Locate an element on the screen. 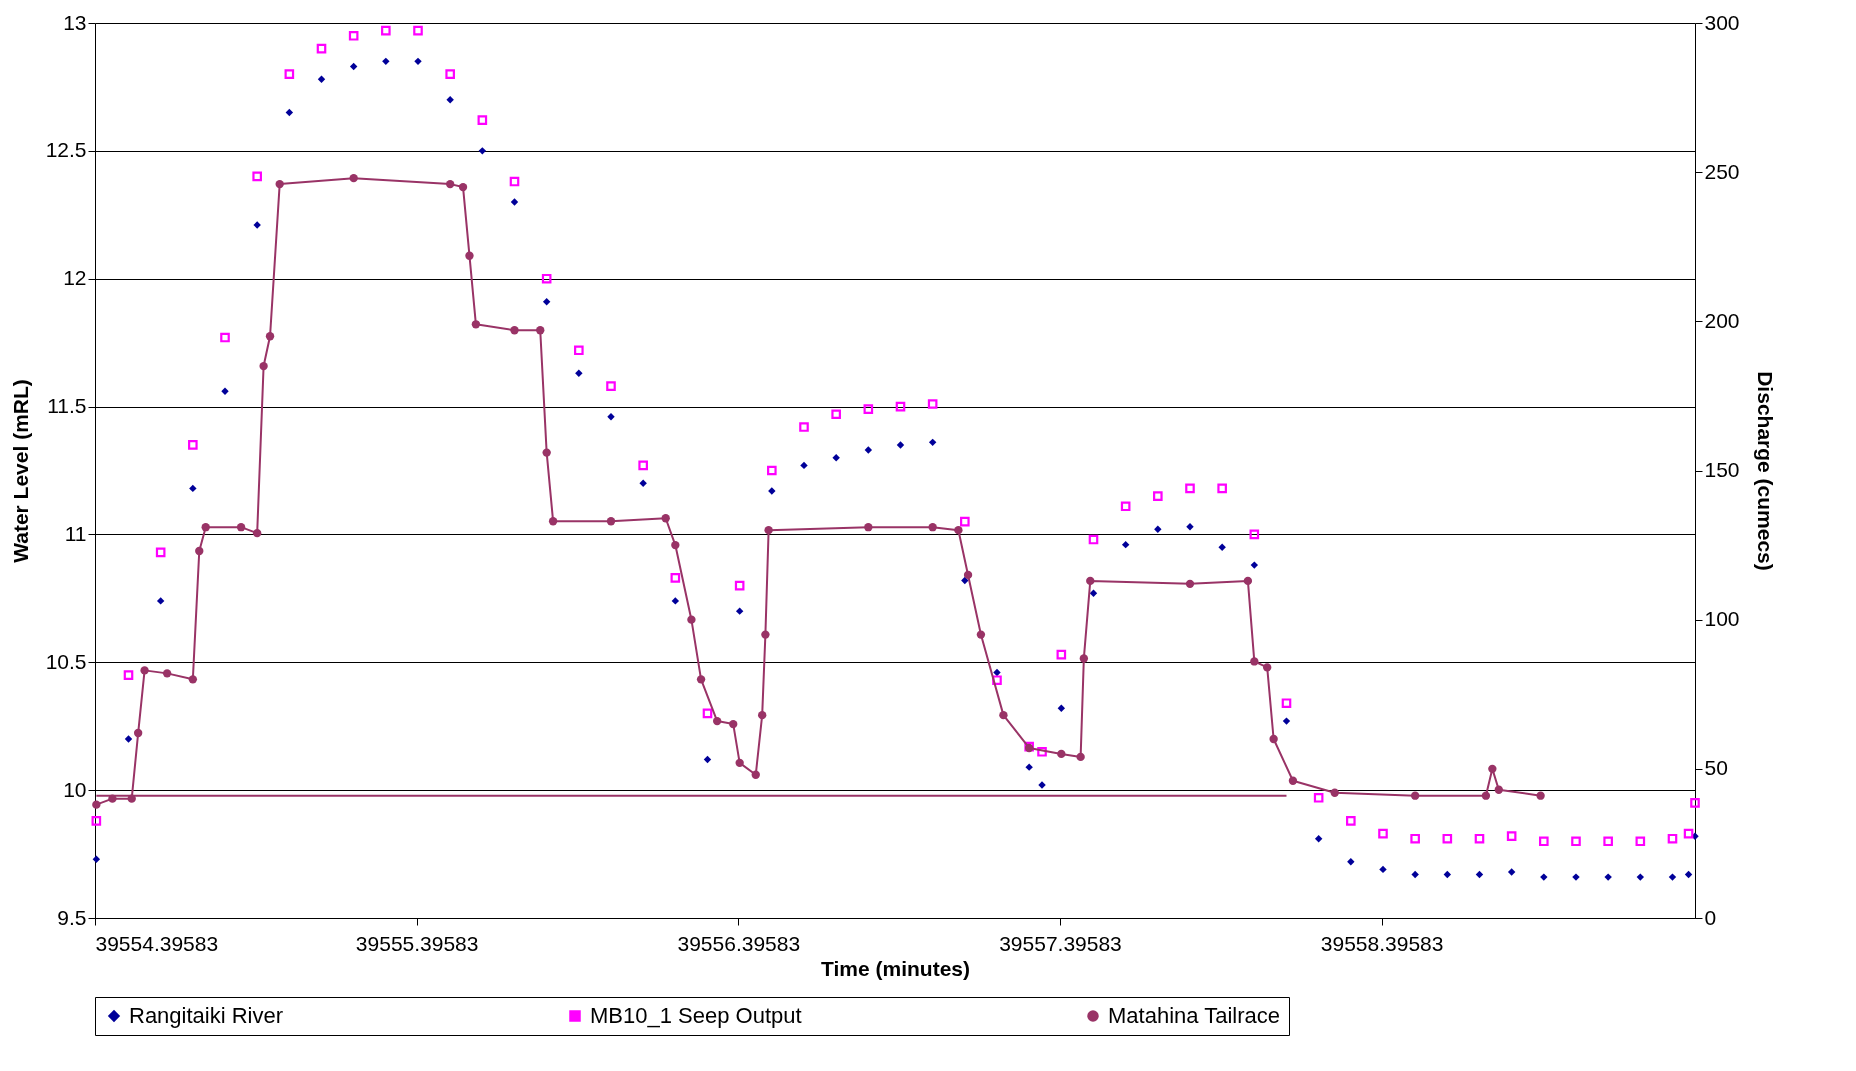 The image size is (1856, 1071). y2-tick-label: 50 is located at coordinates (1716, 768).